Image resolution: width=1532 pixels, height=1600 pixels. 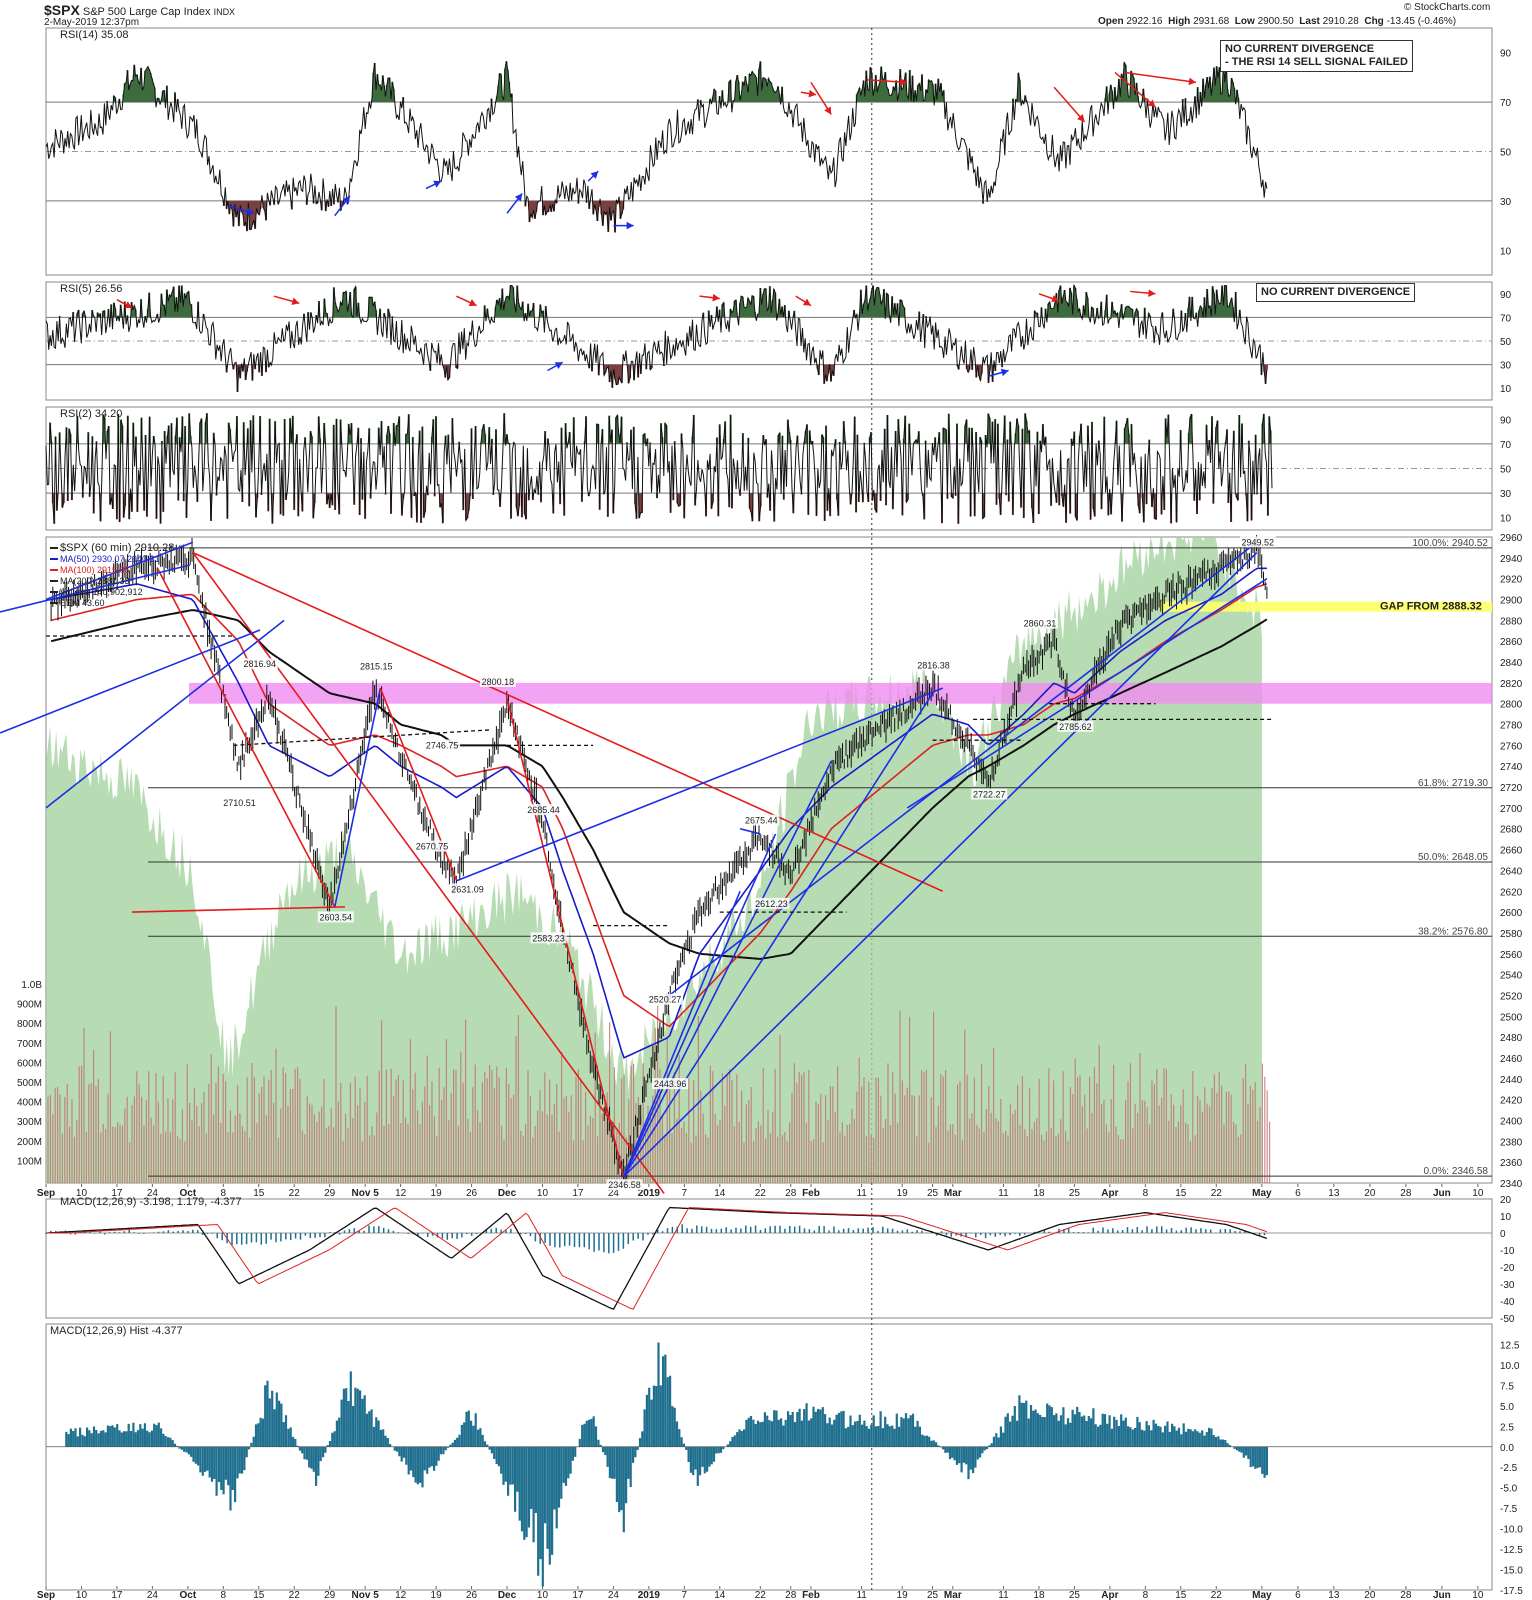 I want to click on x-tick-hist: 28, so click(x=791, y=1595).